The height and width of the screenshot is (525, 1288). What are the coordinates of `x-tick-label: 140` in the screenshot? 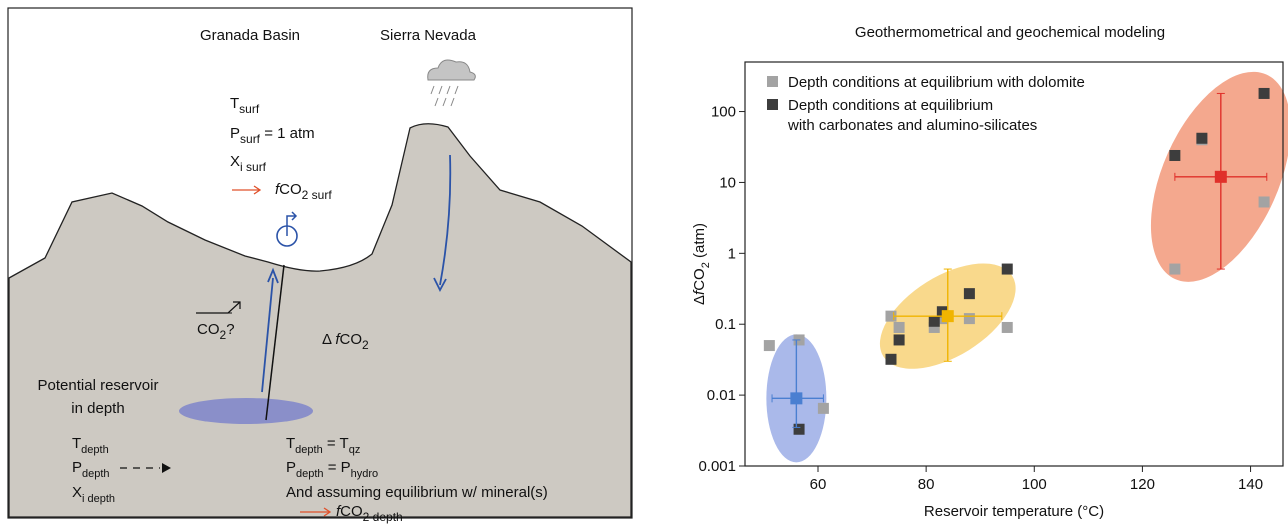 It's located at (1250, 484).